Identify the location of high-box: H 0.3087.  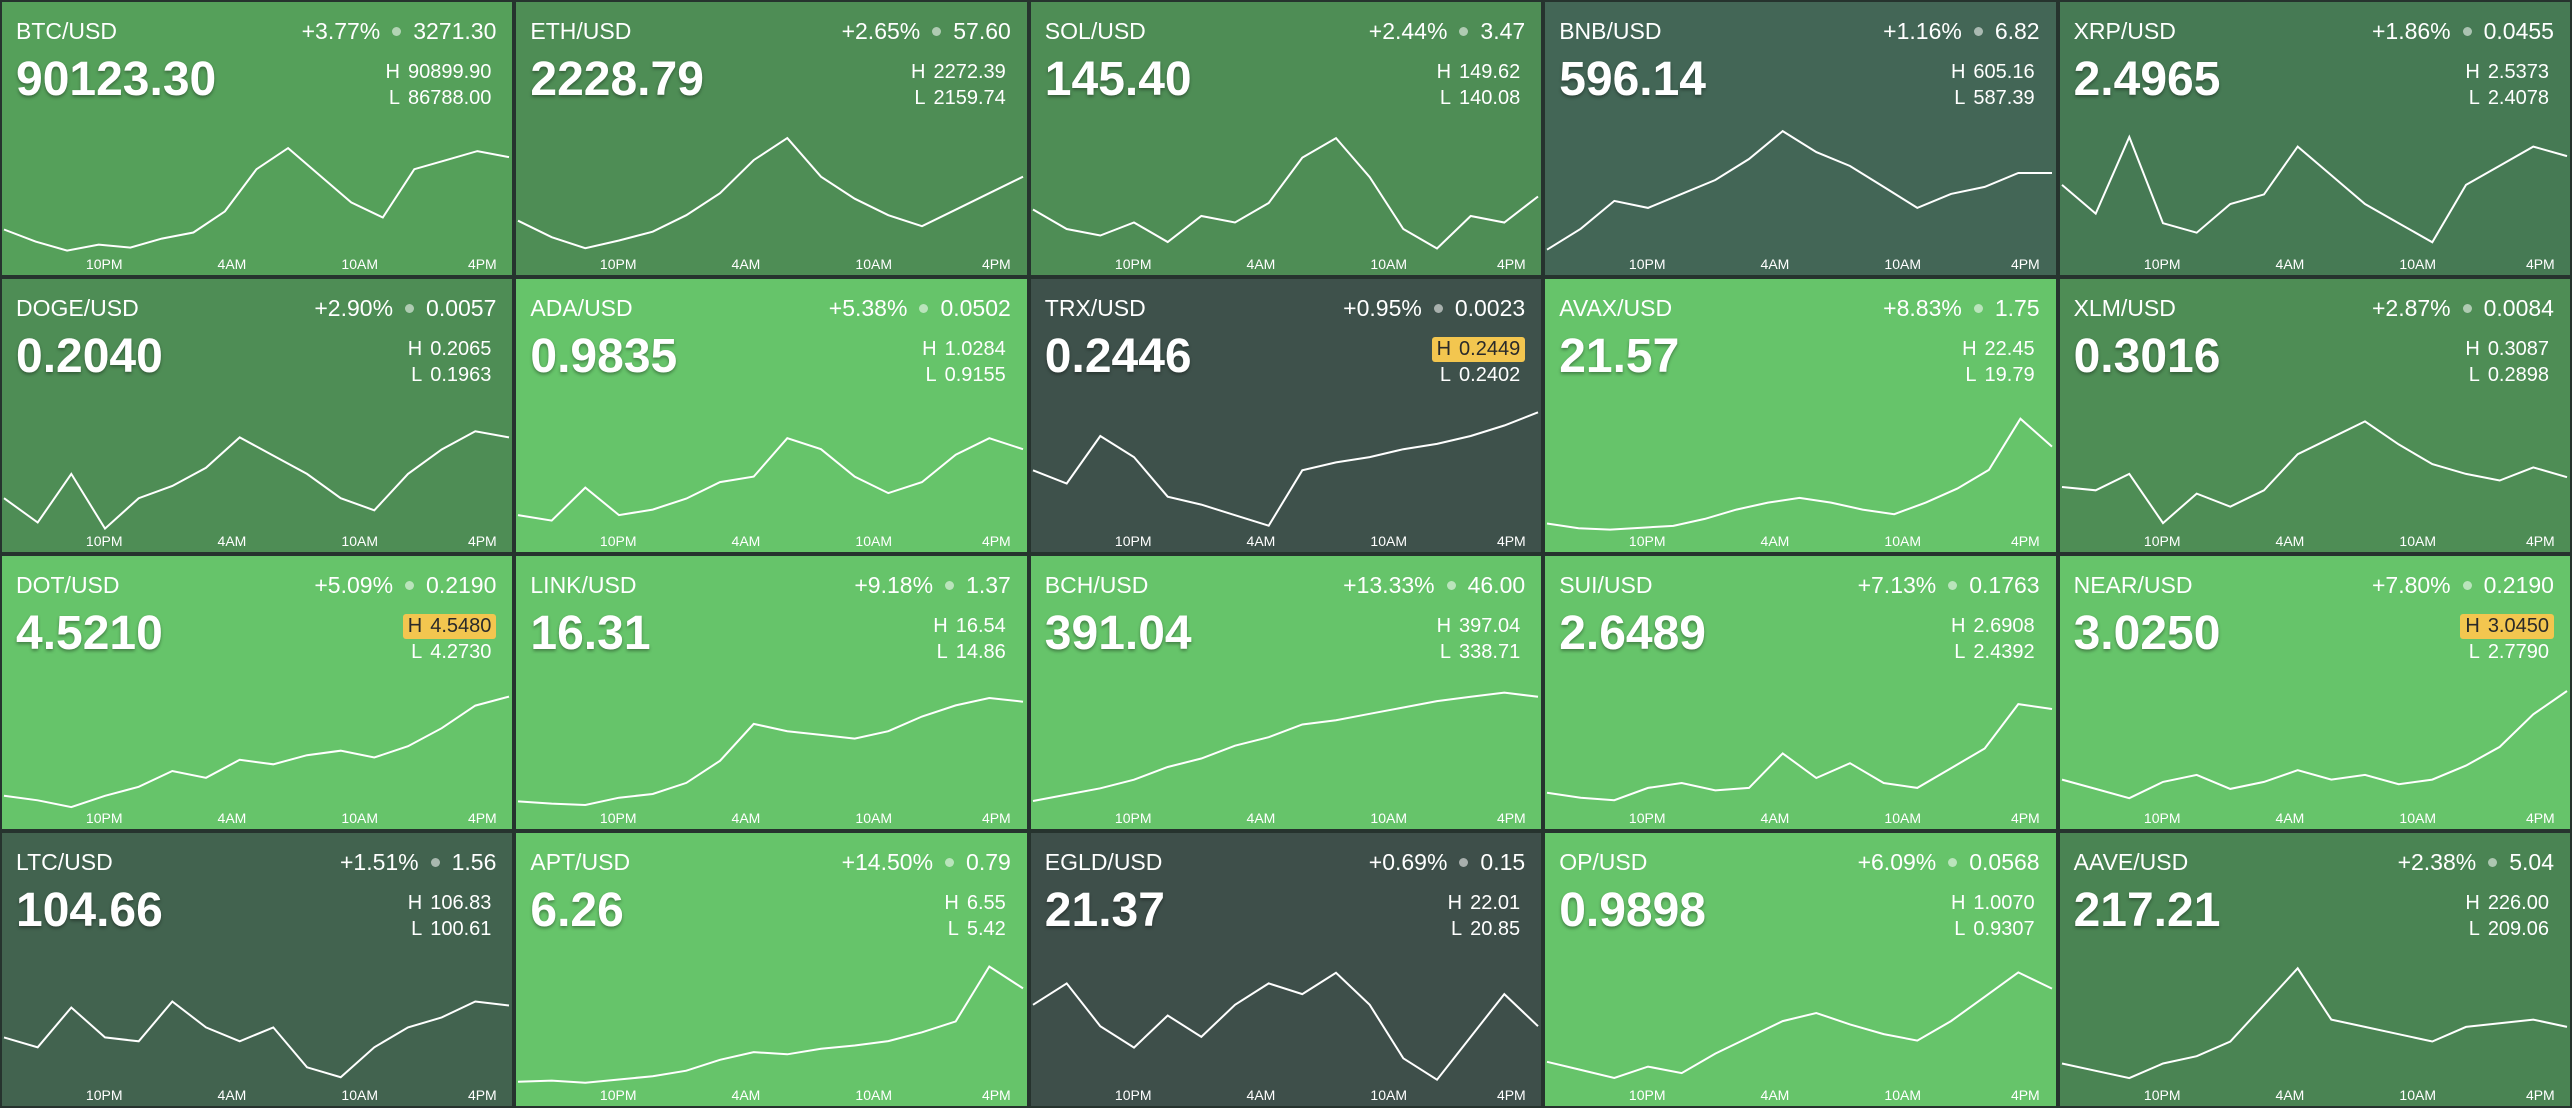
(2507, 349).